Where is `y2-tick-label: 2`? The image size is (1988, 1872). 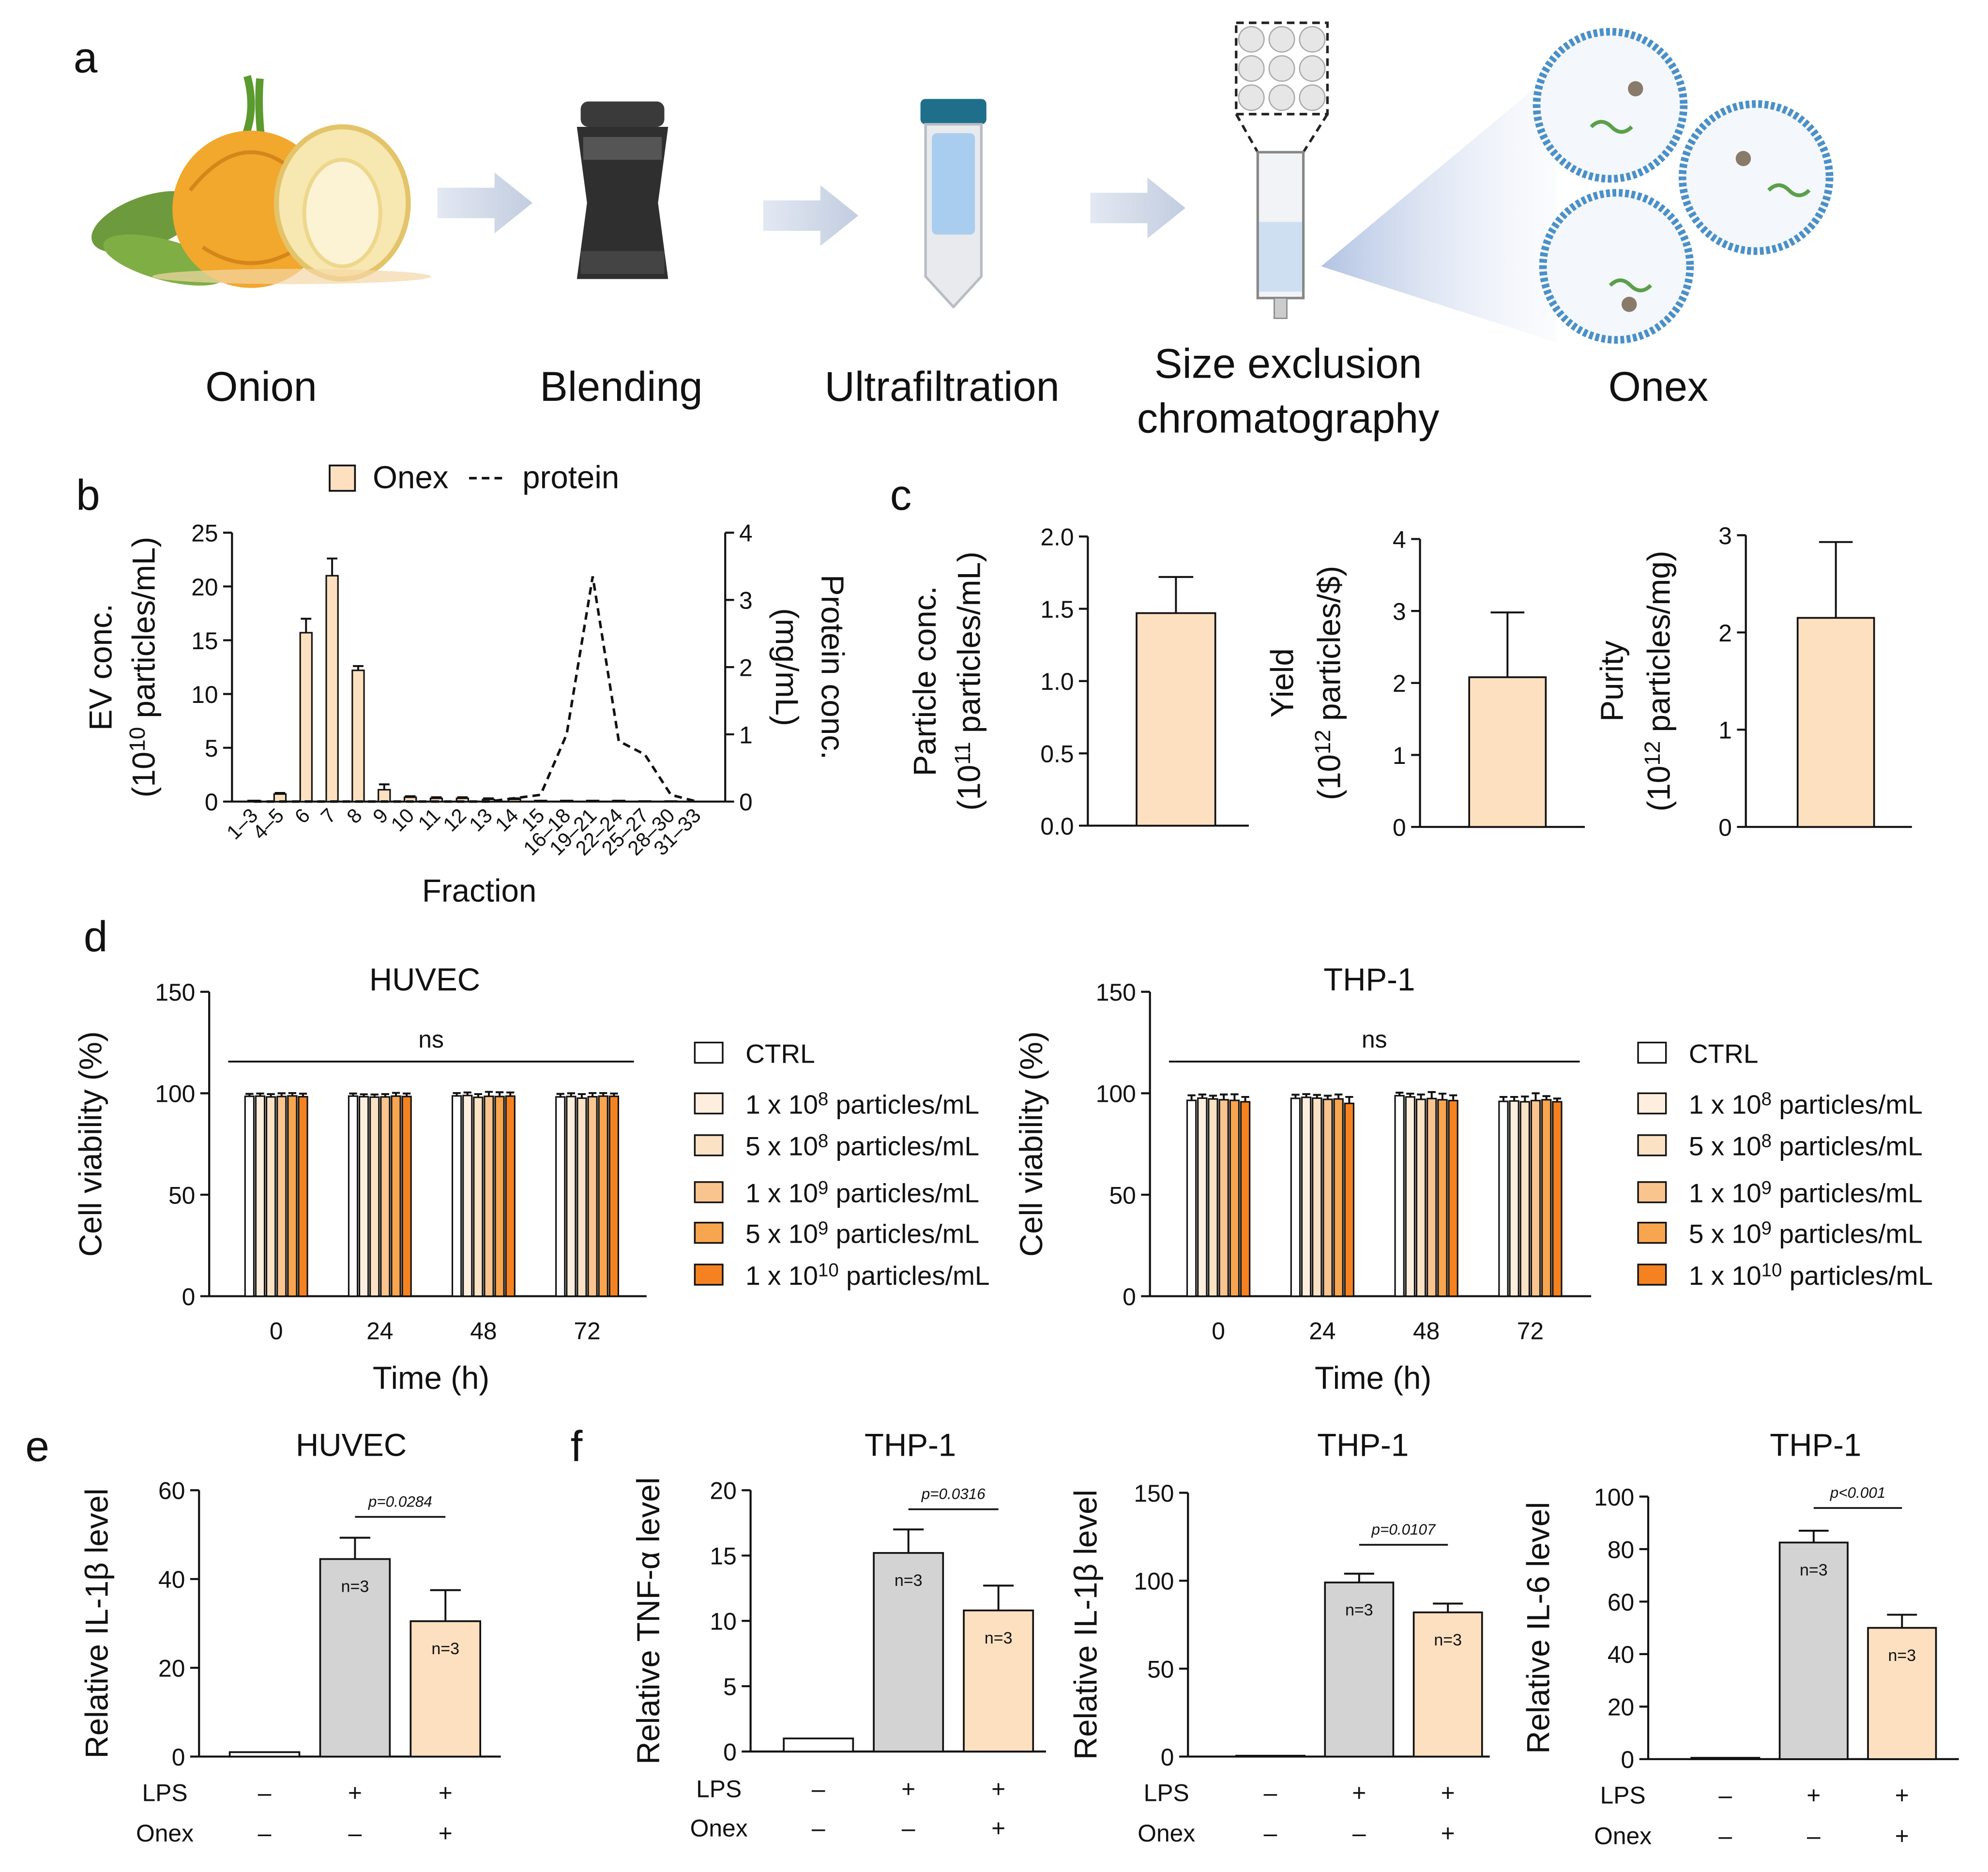 y2-tick-label: 2 is located at coordinates (746, 667).